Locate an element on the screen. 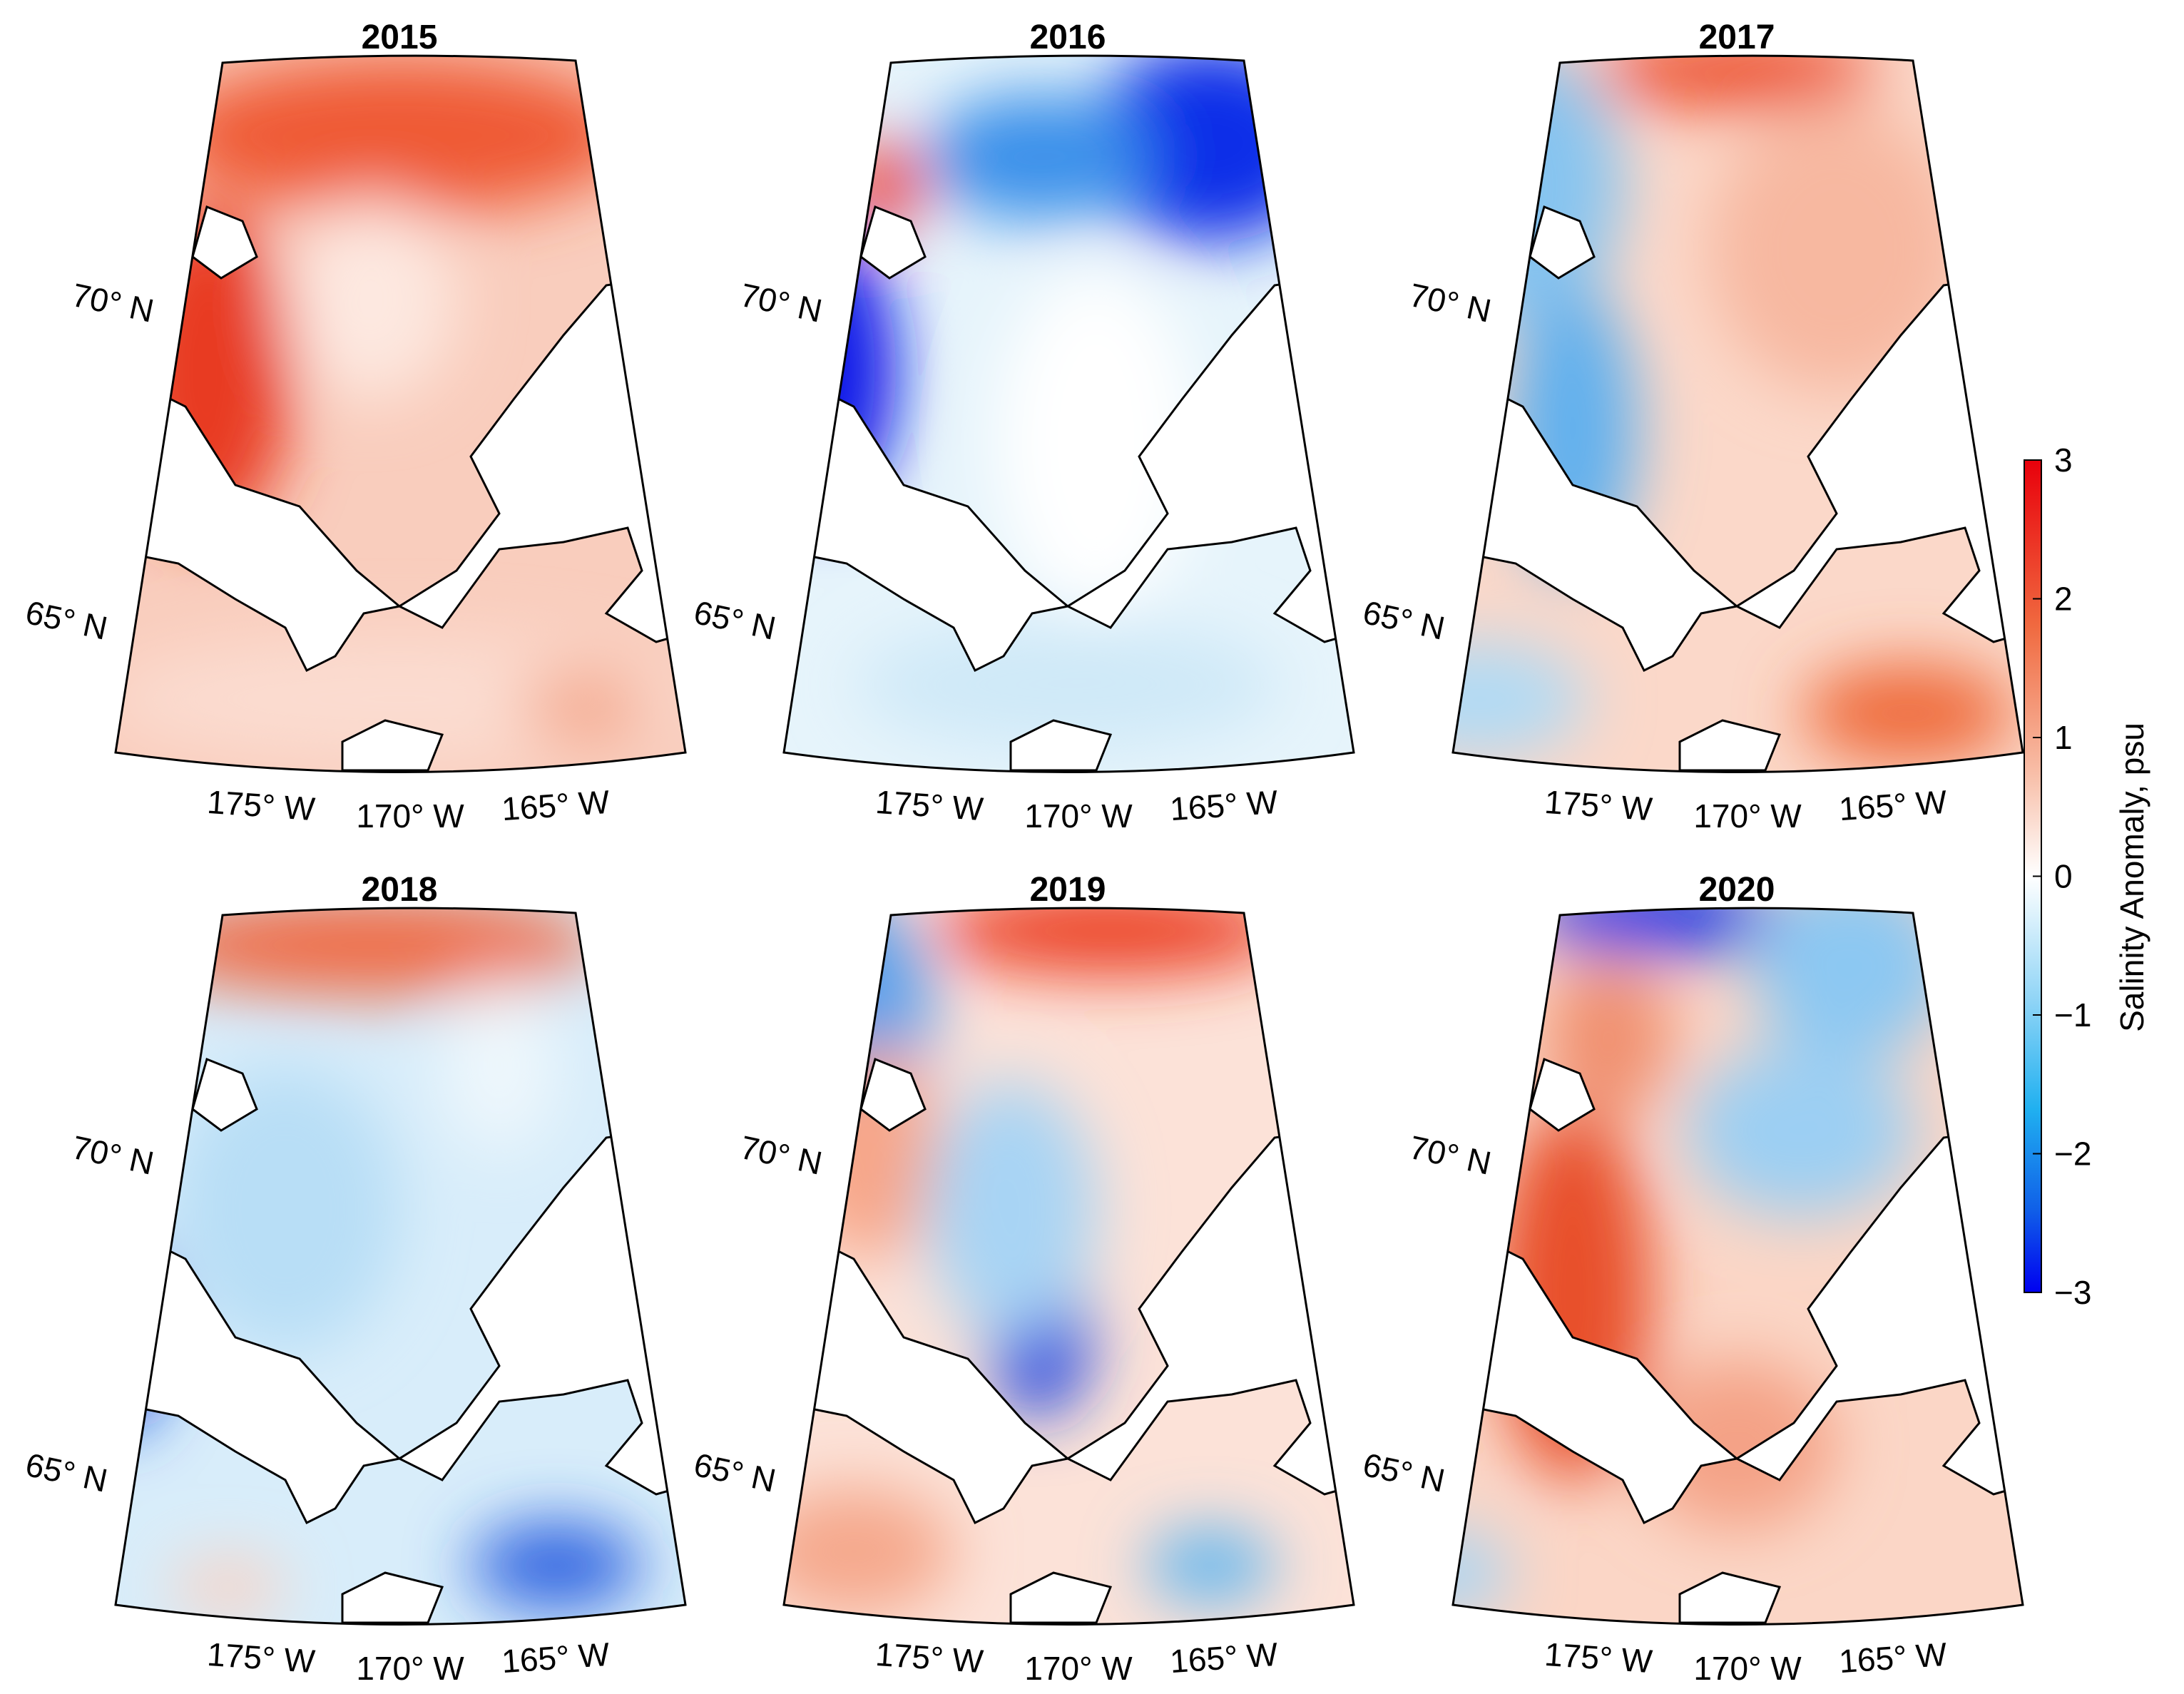 The image size is (2184, 1694). map-panel: 2016 70° N 65° N 175° W 170° W 165° W is located at coordinates (1022, 427).